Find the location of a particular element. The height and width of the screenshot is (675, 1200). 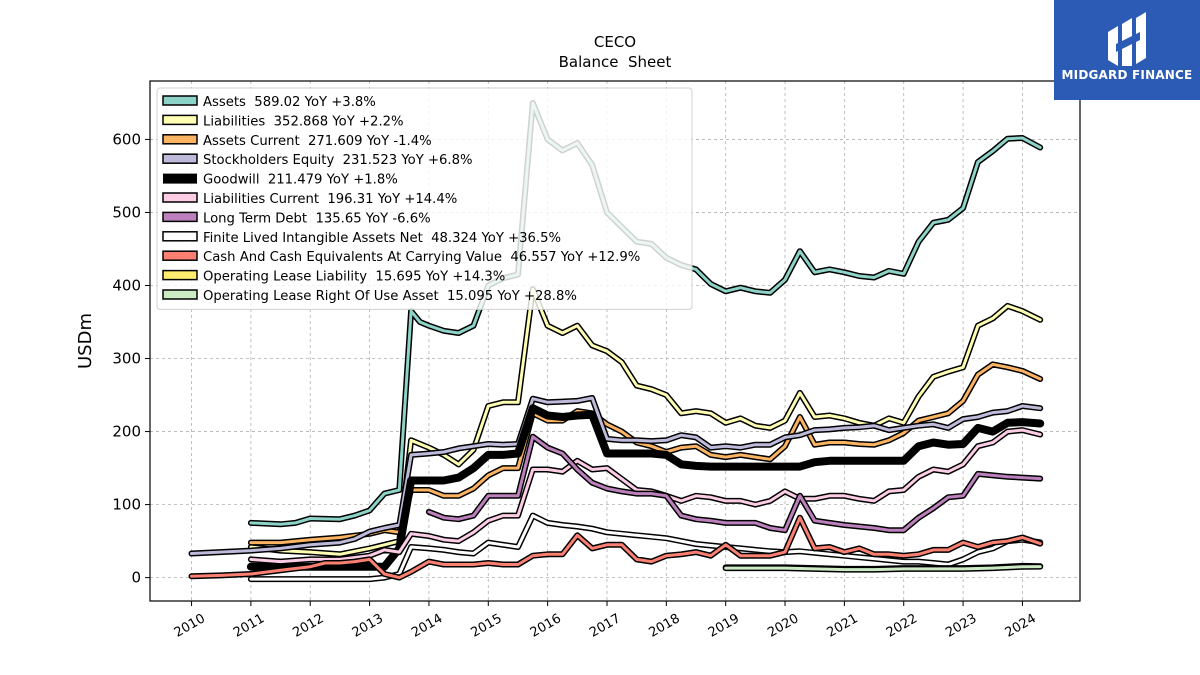

series-line-liabilities-current is located at coordinates (645, 496).